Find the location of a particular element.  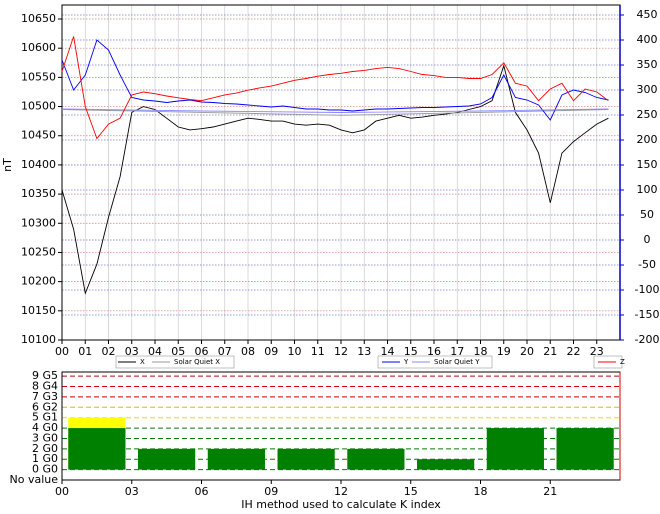

y2-tick-label: 250 is located at coordinates (647, 114).